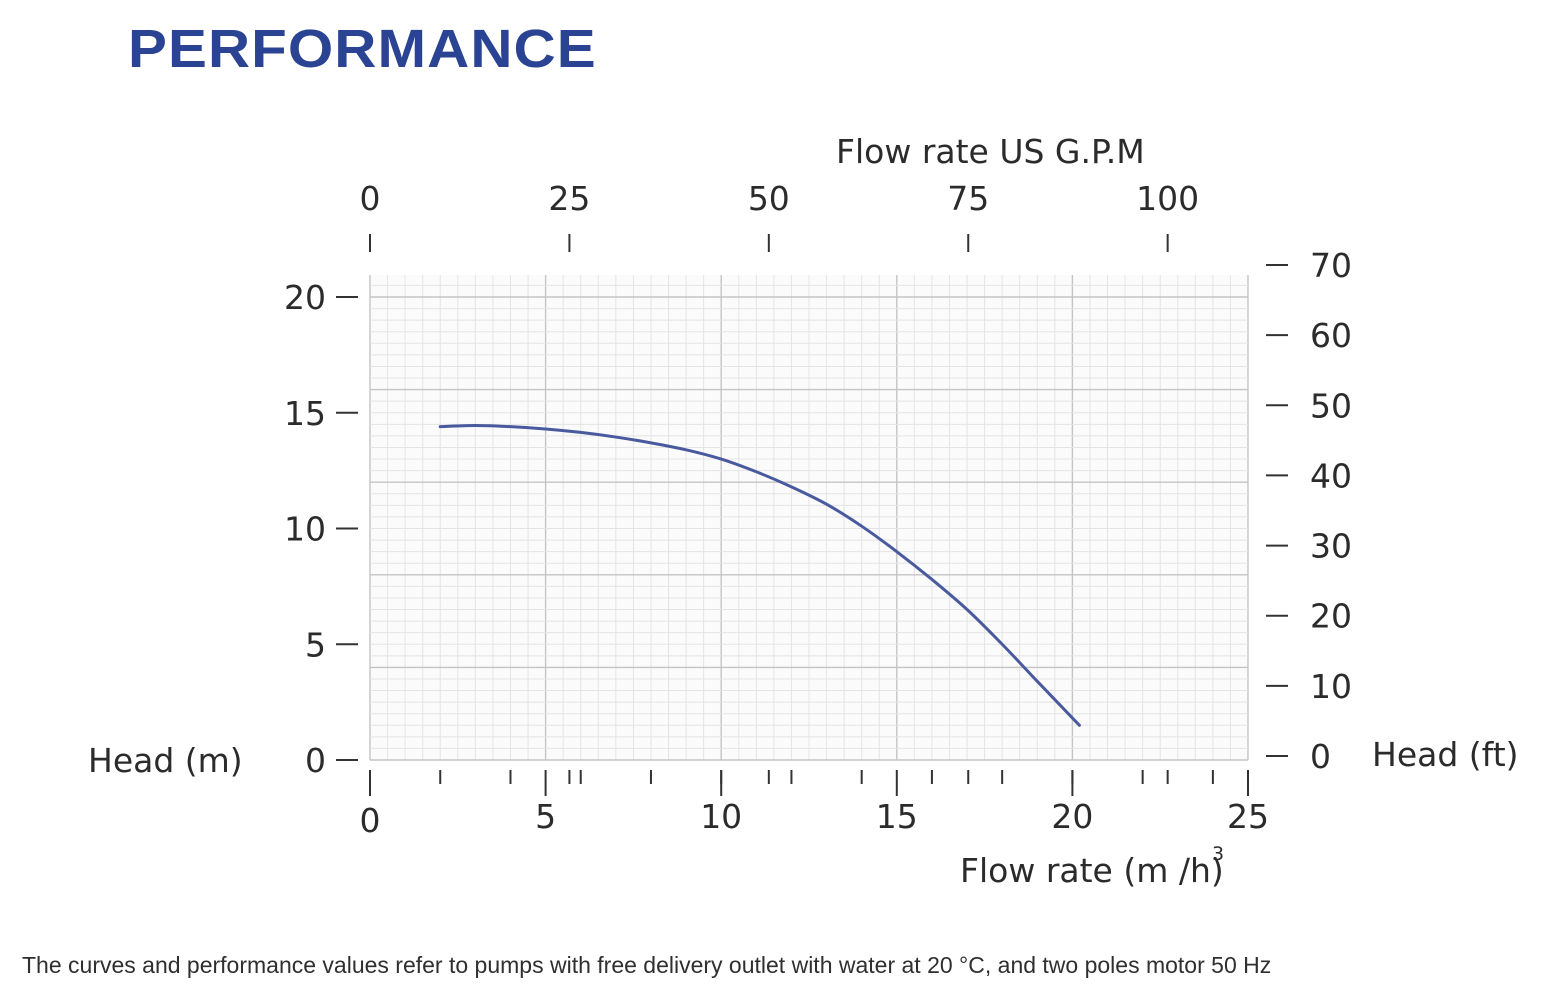 The width and height of the screenshot is (1562, 1000). What do you see at coordinates (370, 820) in the screenshot?
I see `x-tick-label: 0` at bounding box center [370, 820].